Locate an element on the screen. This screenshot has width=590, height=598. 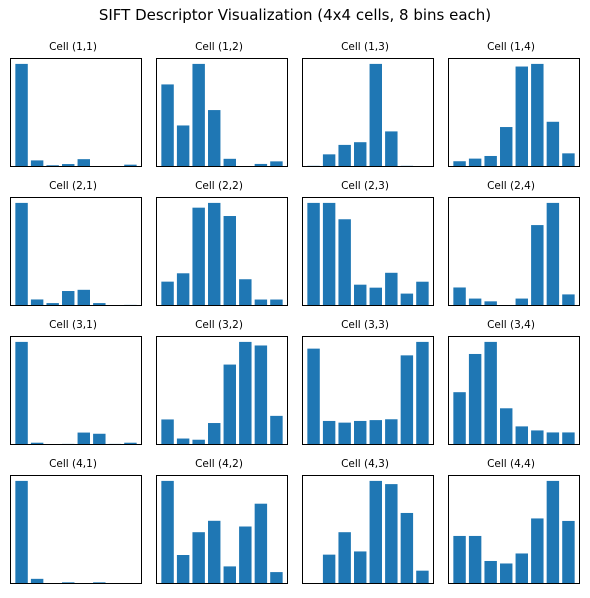
subplot-cell: Cell (2,1) is located at coordinates (73, 250).